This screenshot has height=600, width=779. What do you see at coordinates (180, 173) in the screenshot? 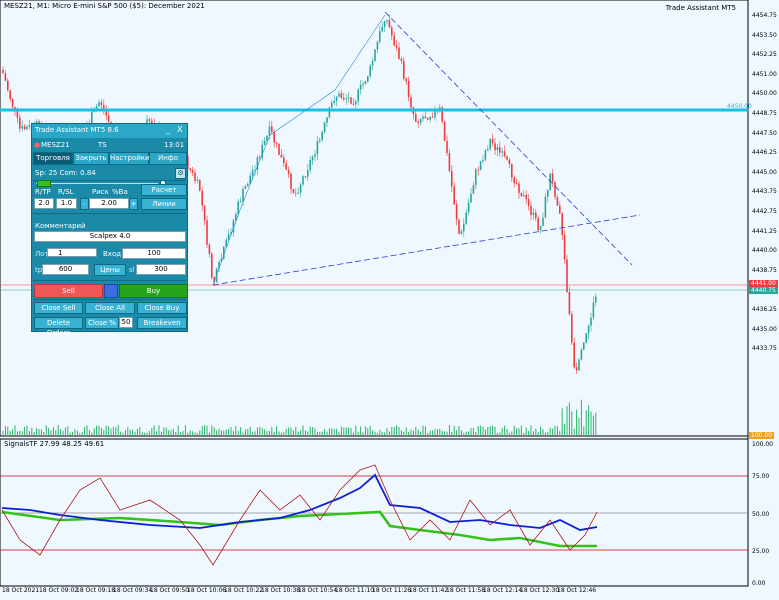
I see `gear-icon: ⚙` at bounding box center [180, 173].